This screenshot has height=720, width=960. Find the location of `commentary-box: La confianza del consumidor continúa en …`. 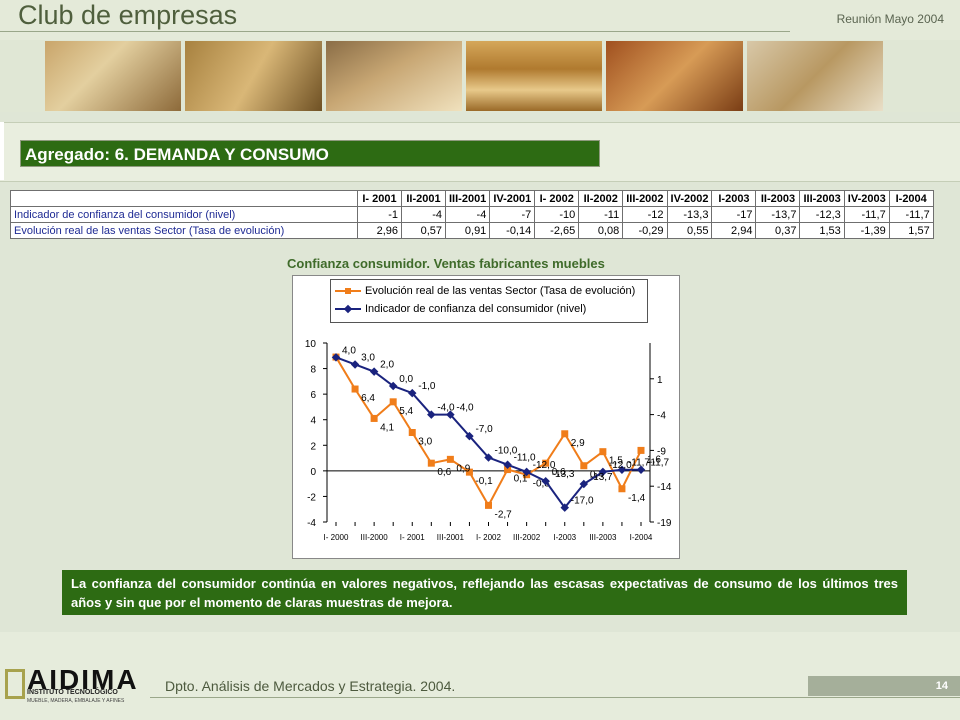

commentary-box: La confianza del consumidor continúa en … is located at coordinates (484, 592).